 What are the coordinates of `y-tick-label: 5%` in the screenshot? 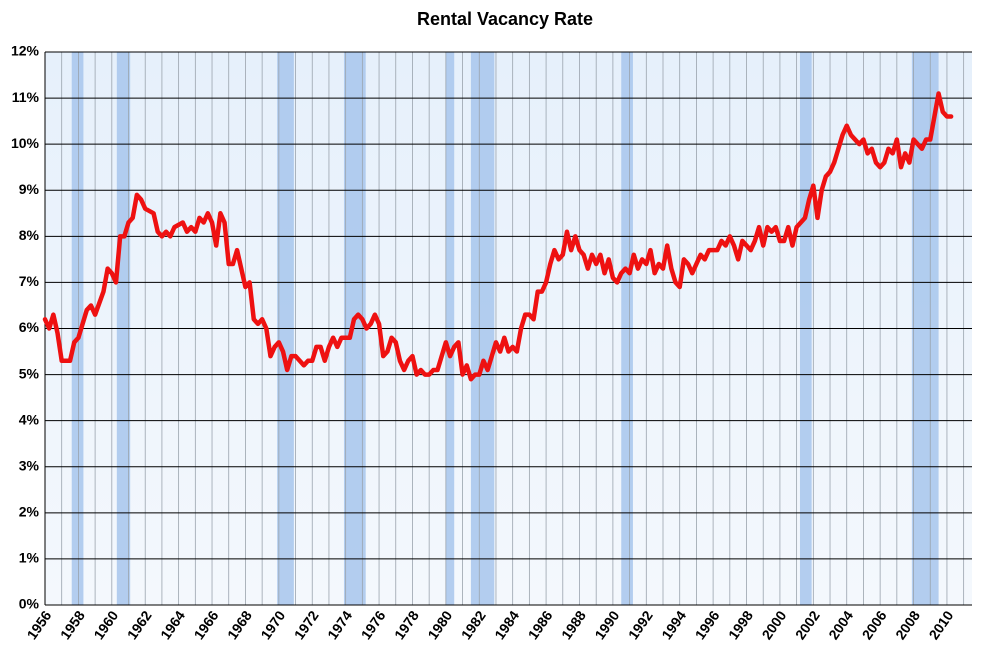 It's located at (29, 373).